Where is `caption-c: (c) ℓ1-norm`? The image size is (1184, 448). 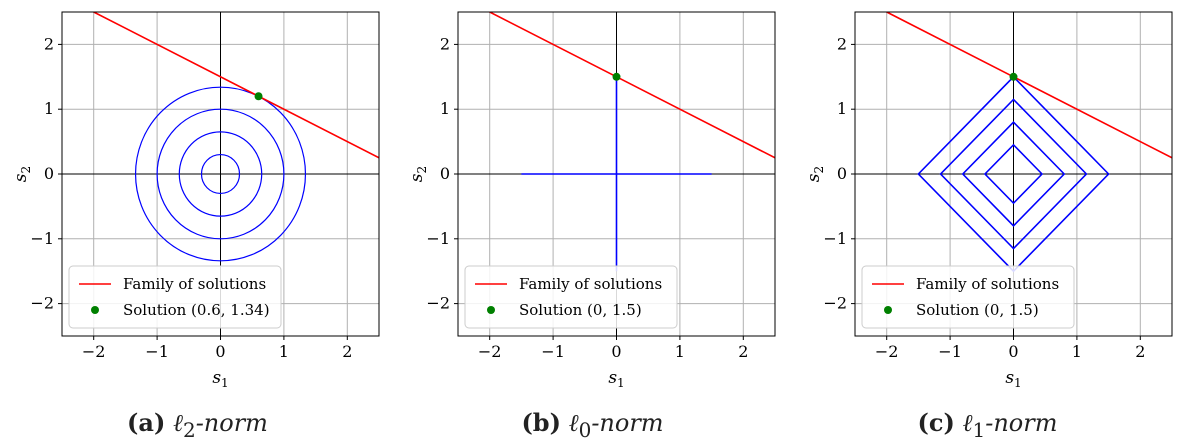 caption-c: (c) ℓ1-norm is located at coordinates (987, 425).